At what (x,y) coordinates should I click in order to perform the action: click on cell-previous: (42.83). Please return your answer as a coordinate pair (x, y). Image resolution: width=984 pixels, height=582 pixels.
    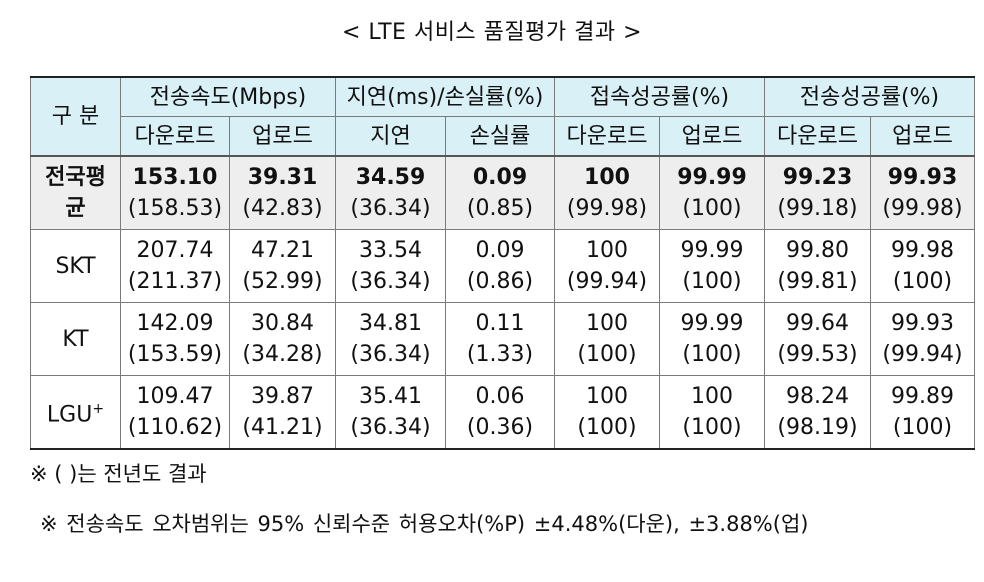
    Looking at the image, I should click on (282, 208).